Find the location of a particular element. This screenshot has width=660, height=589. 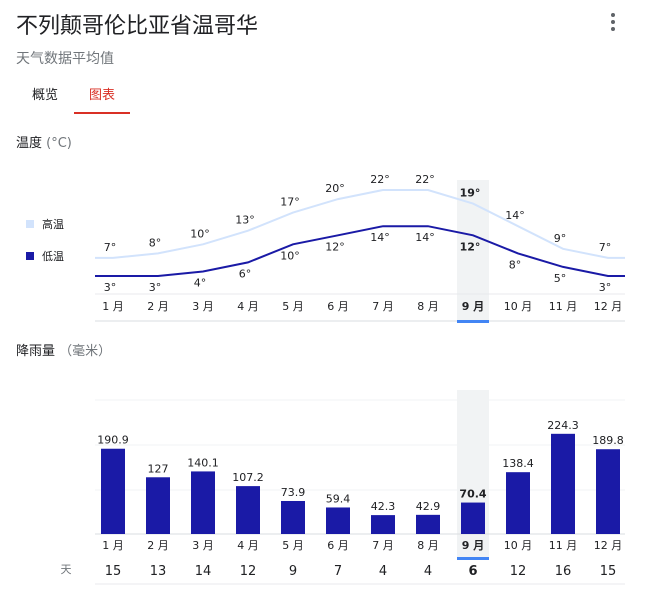

temperature-title: 温度 is located at coordinates (29, 143).